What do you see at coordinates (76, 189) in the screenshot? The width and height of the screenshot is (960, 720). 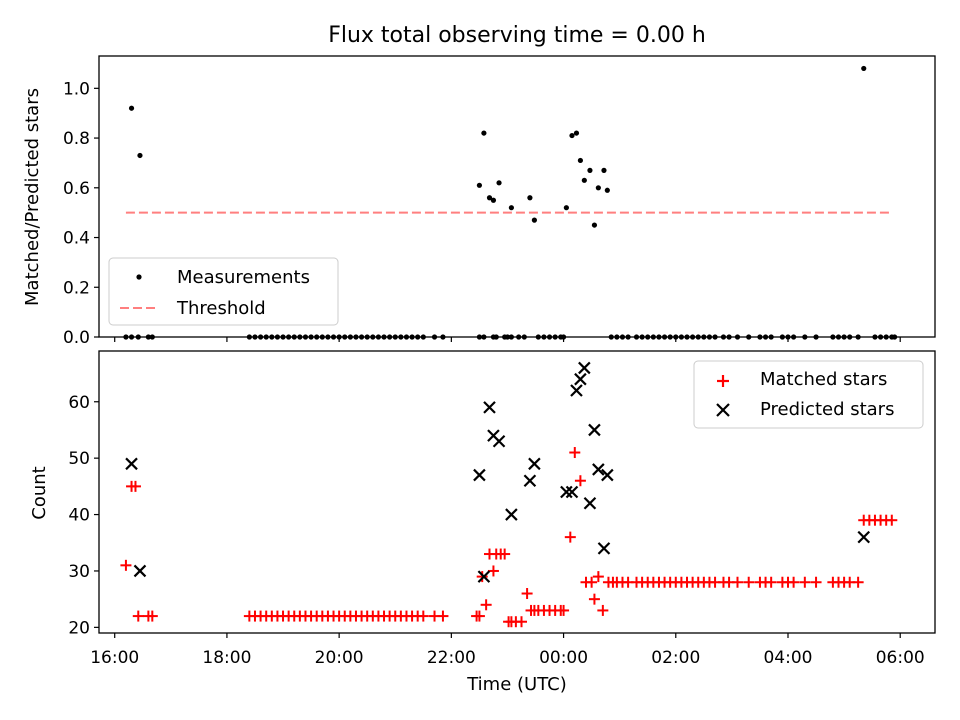 I see `top-y-tick-label: 0.6` at bounding box center [76, 189].